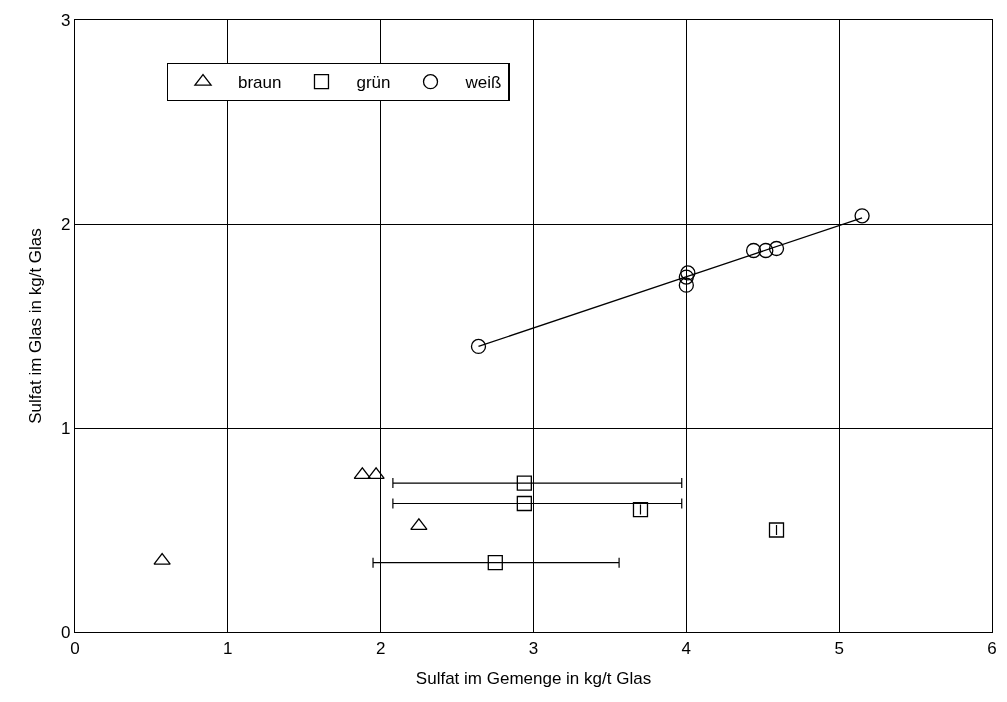  What do you see at coordinates (65, 224) in the screenshot?
I see `y-tick-label: 2` at bounding box center [65, 224].